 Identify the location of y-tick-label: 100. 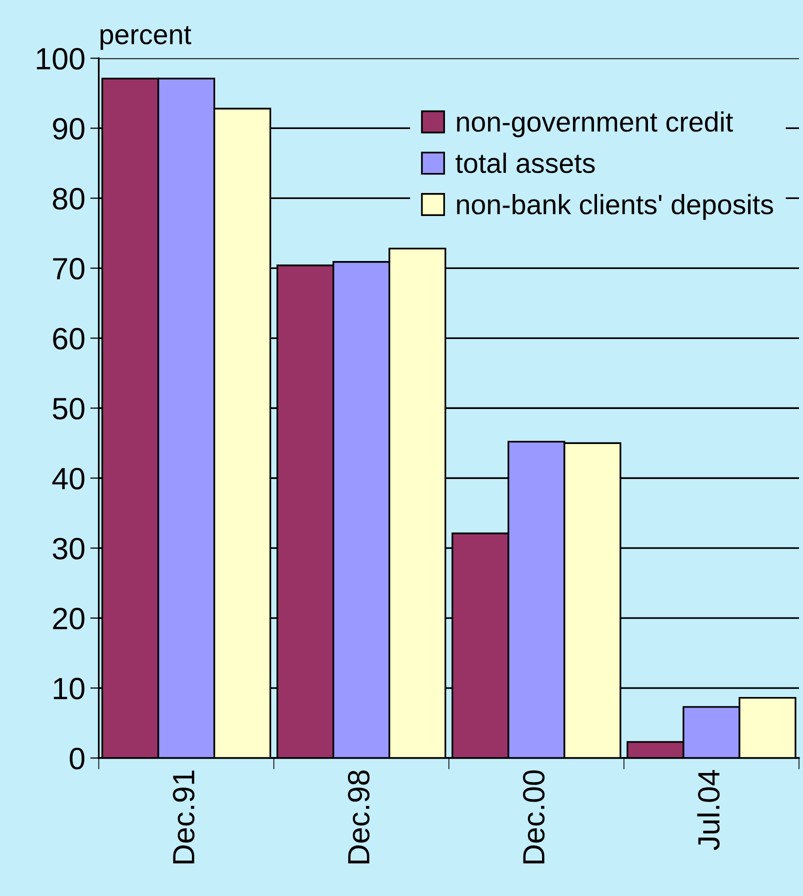
(60, 59).